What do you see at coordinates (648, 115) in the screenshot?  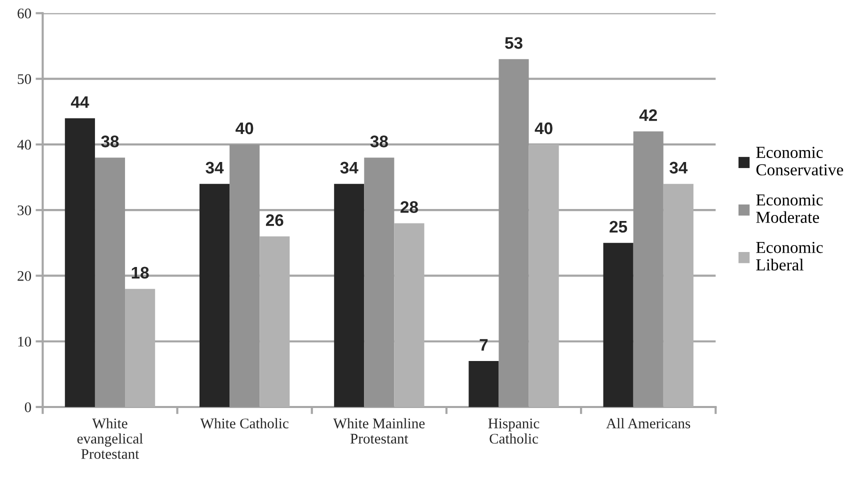 I see `data-label: 42` at bounding box center [648, 115].